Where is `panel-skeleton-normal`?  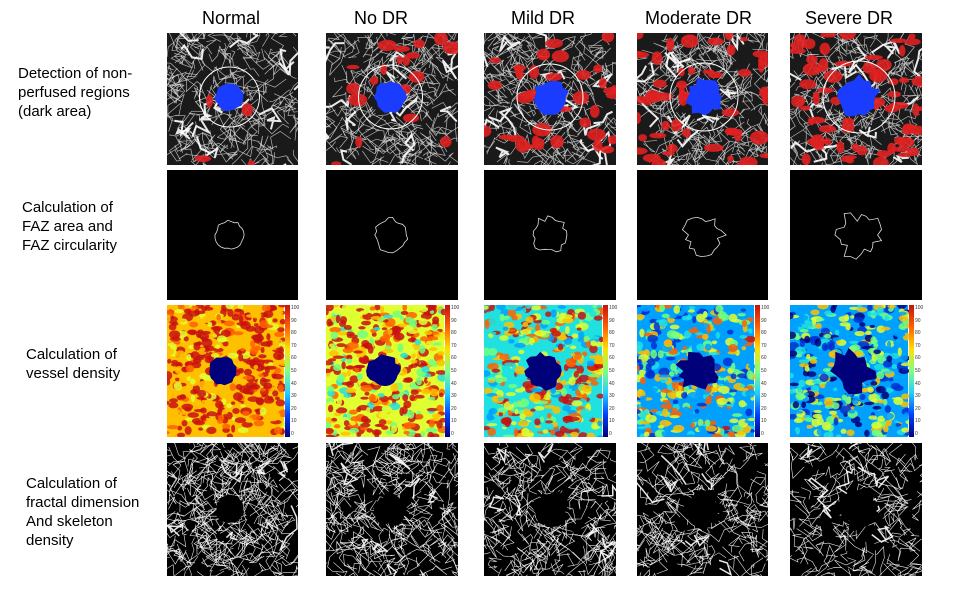 panel-skeleton-normal is located at coordinates (232, 509).